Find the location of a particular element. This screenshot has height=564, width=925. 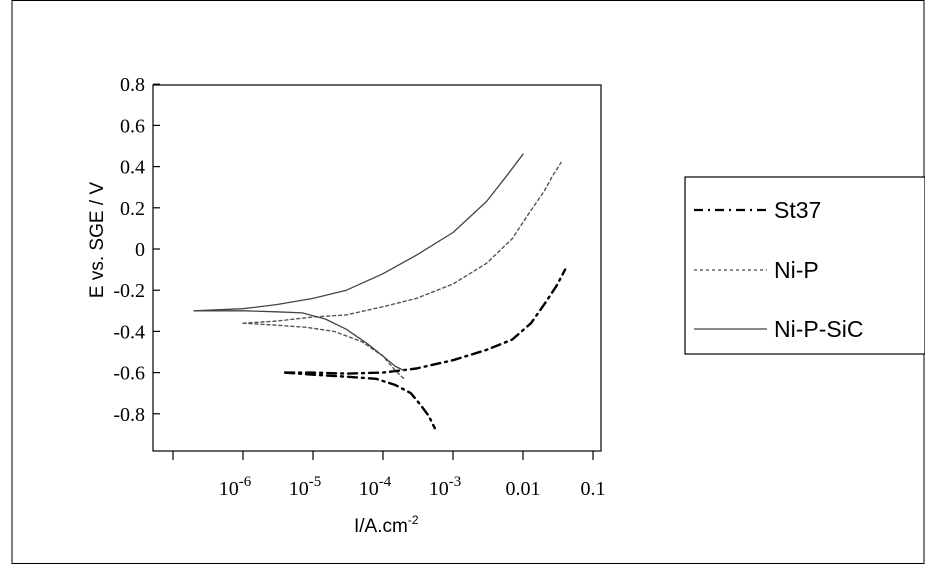

x-tick-label: 10⁻³ is located at coordinates (445, 487).